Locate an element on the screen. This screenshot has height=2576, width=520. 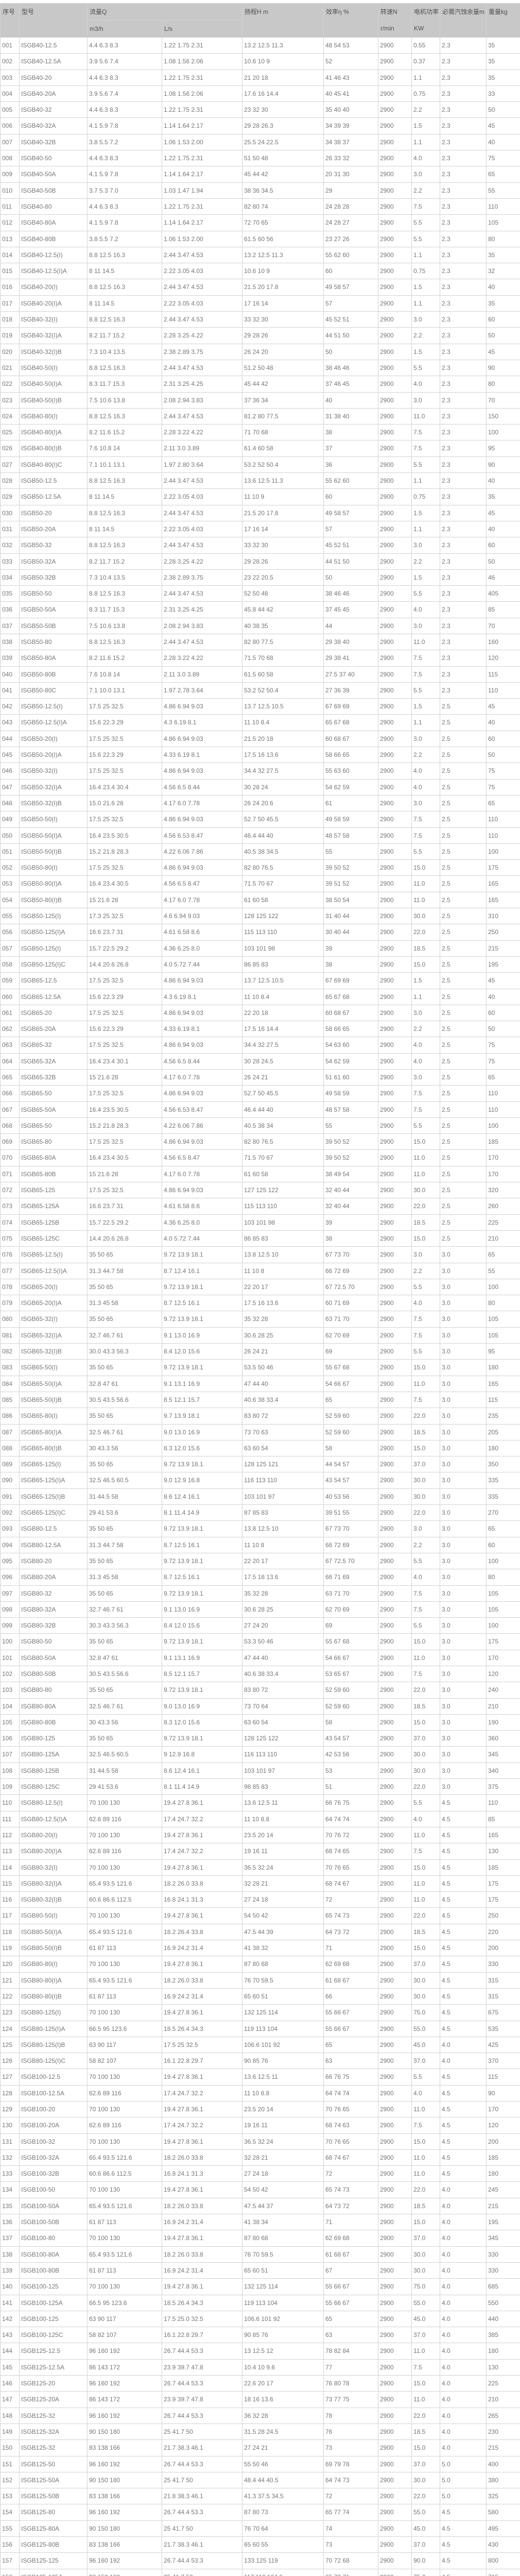
cell: 33 32 30 is located at coordinates (283, 545).